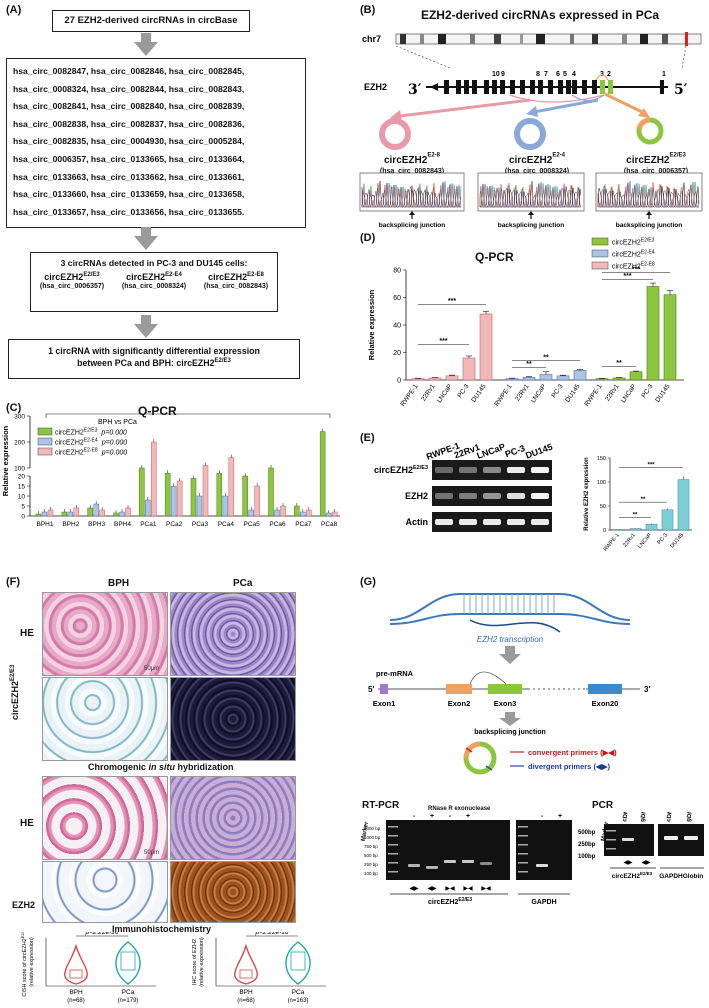  I want to click on c-ytick-label: 15, so click(22, 487).